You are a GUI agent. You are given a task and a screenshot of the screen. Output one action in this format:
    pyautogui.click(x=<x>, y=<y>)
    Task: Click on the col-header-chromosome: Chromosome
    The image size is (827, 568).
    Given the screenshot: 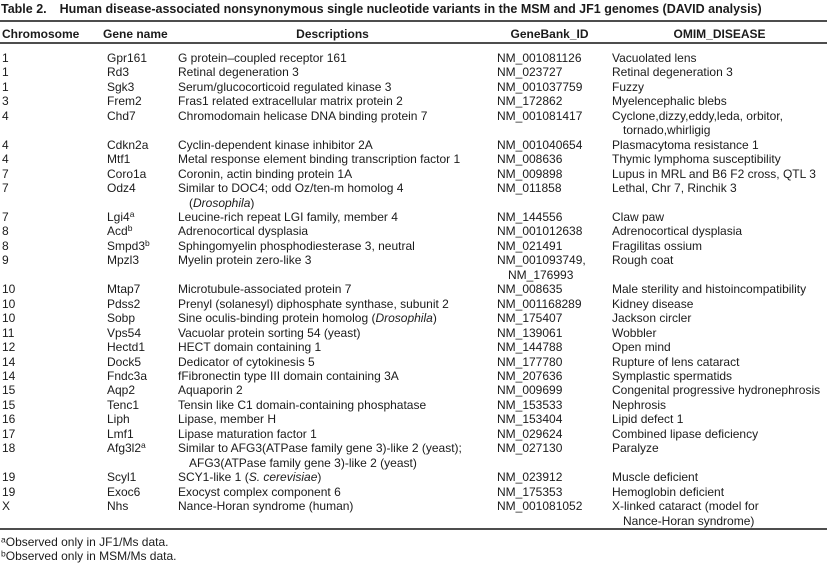 What is the action you would take?
    pyautogui.click(x=41, y=34)
    